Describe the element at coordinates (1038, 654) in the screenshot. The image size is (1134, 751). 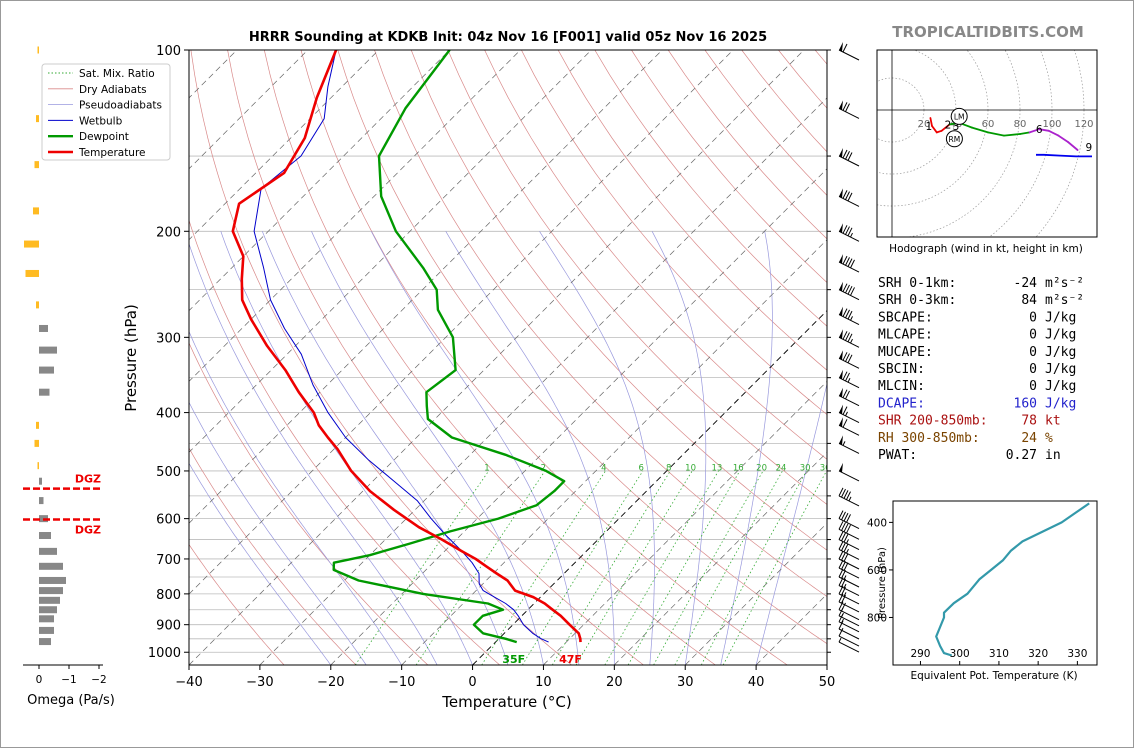
I see `theta-e-x-tick-label: 320` at that location.